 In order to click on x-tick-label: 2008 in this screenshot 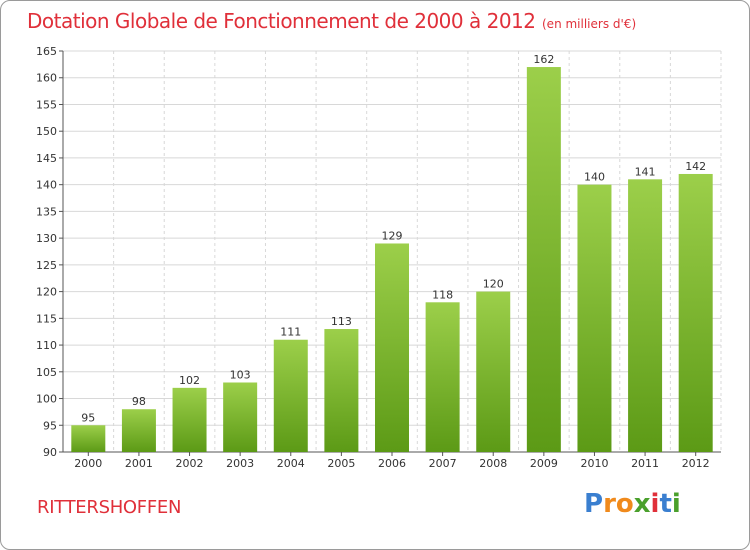, I will do `click(493, 463)`.